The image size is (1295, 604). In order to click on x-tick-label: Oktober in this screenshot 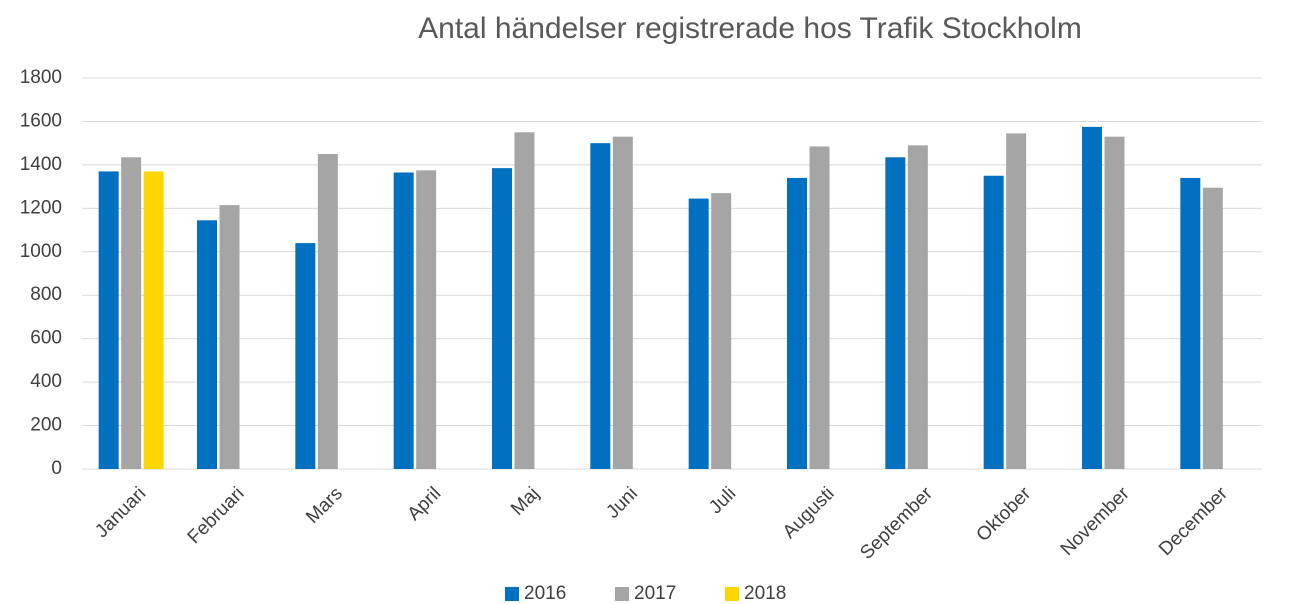, I will do `click(1004, 514)`.